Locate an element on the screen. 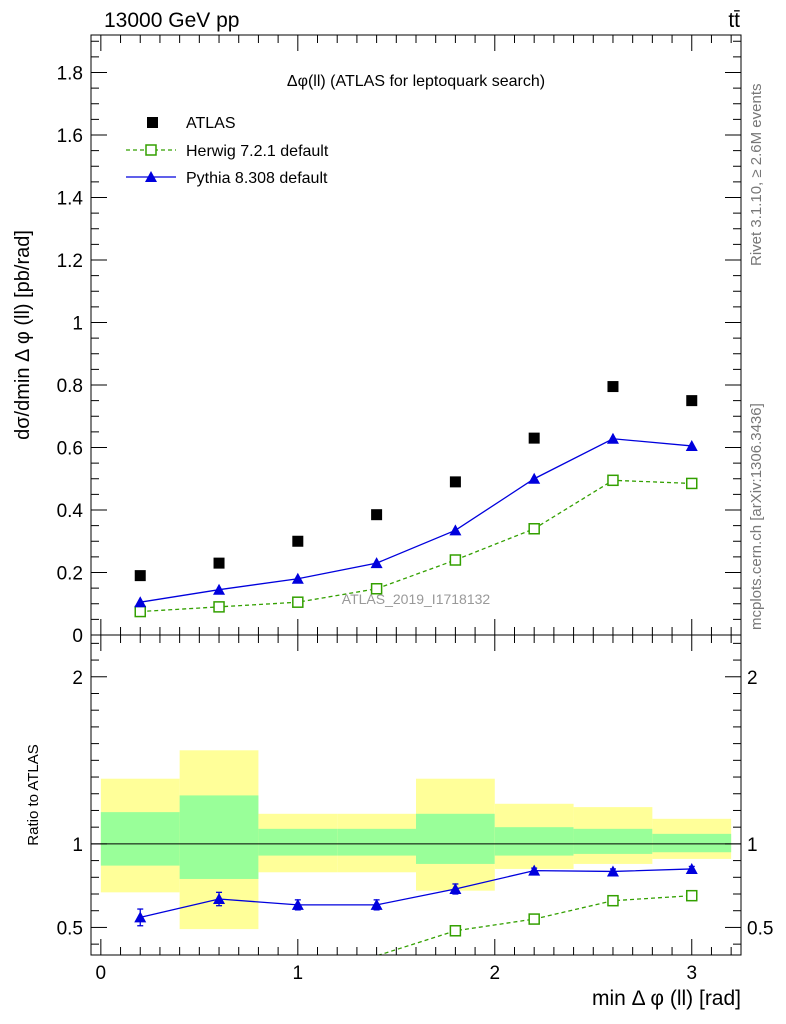 This screenshot has height=1024, width=786. ratio-y-label: Ratio to ATLAS is located at coordinates (33, 794).